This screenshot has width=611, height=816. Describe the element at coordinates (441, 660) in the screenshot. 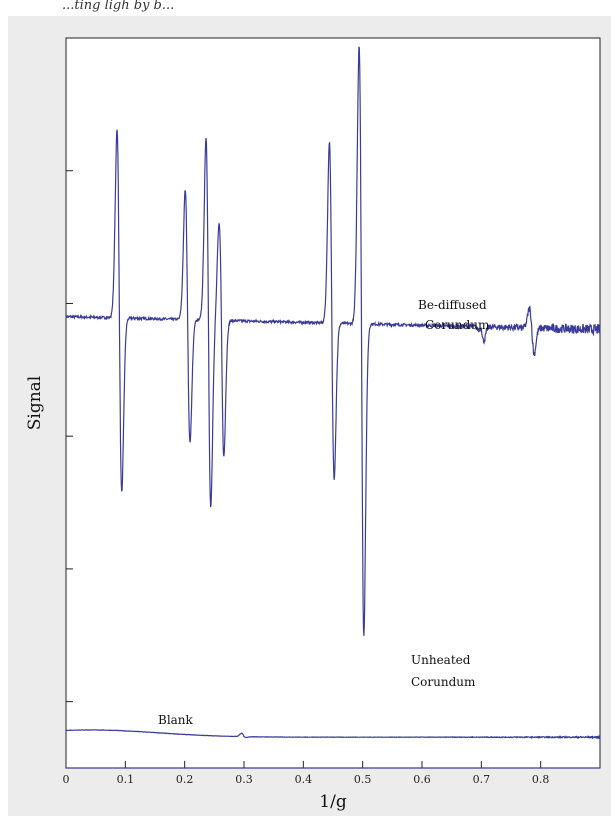

I see `label-unheated: Unheated` at that location.